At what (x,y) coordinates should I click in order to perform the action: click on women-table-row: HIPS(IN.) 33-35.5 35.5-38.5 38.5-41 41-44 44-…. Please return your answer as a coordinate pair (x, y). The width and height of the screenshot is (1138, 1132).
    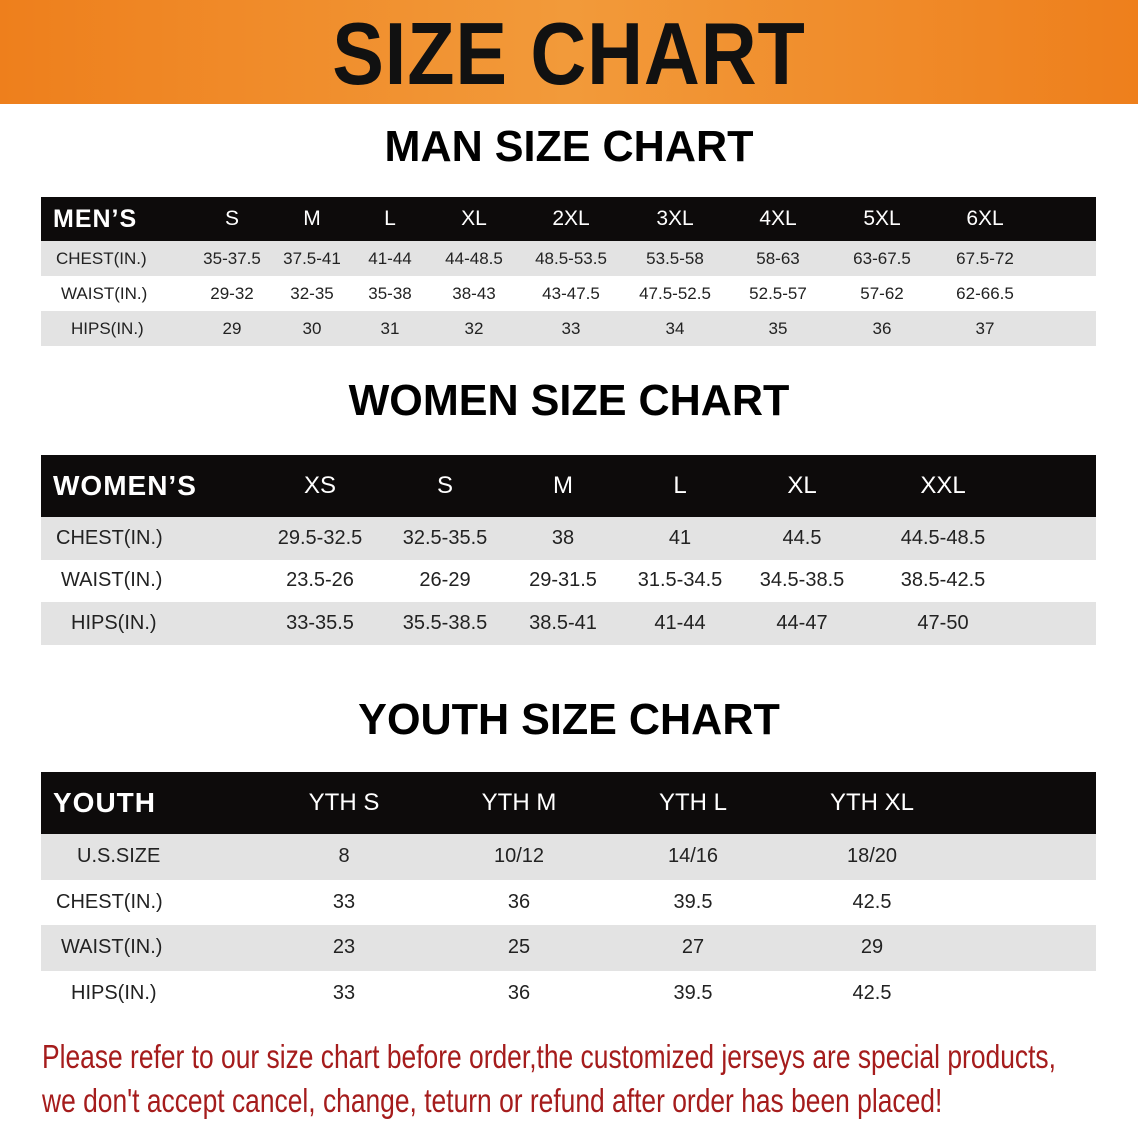
    Looking at the image, I should click on (568, 623).